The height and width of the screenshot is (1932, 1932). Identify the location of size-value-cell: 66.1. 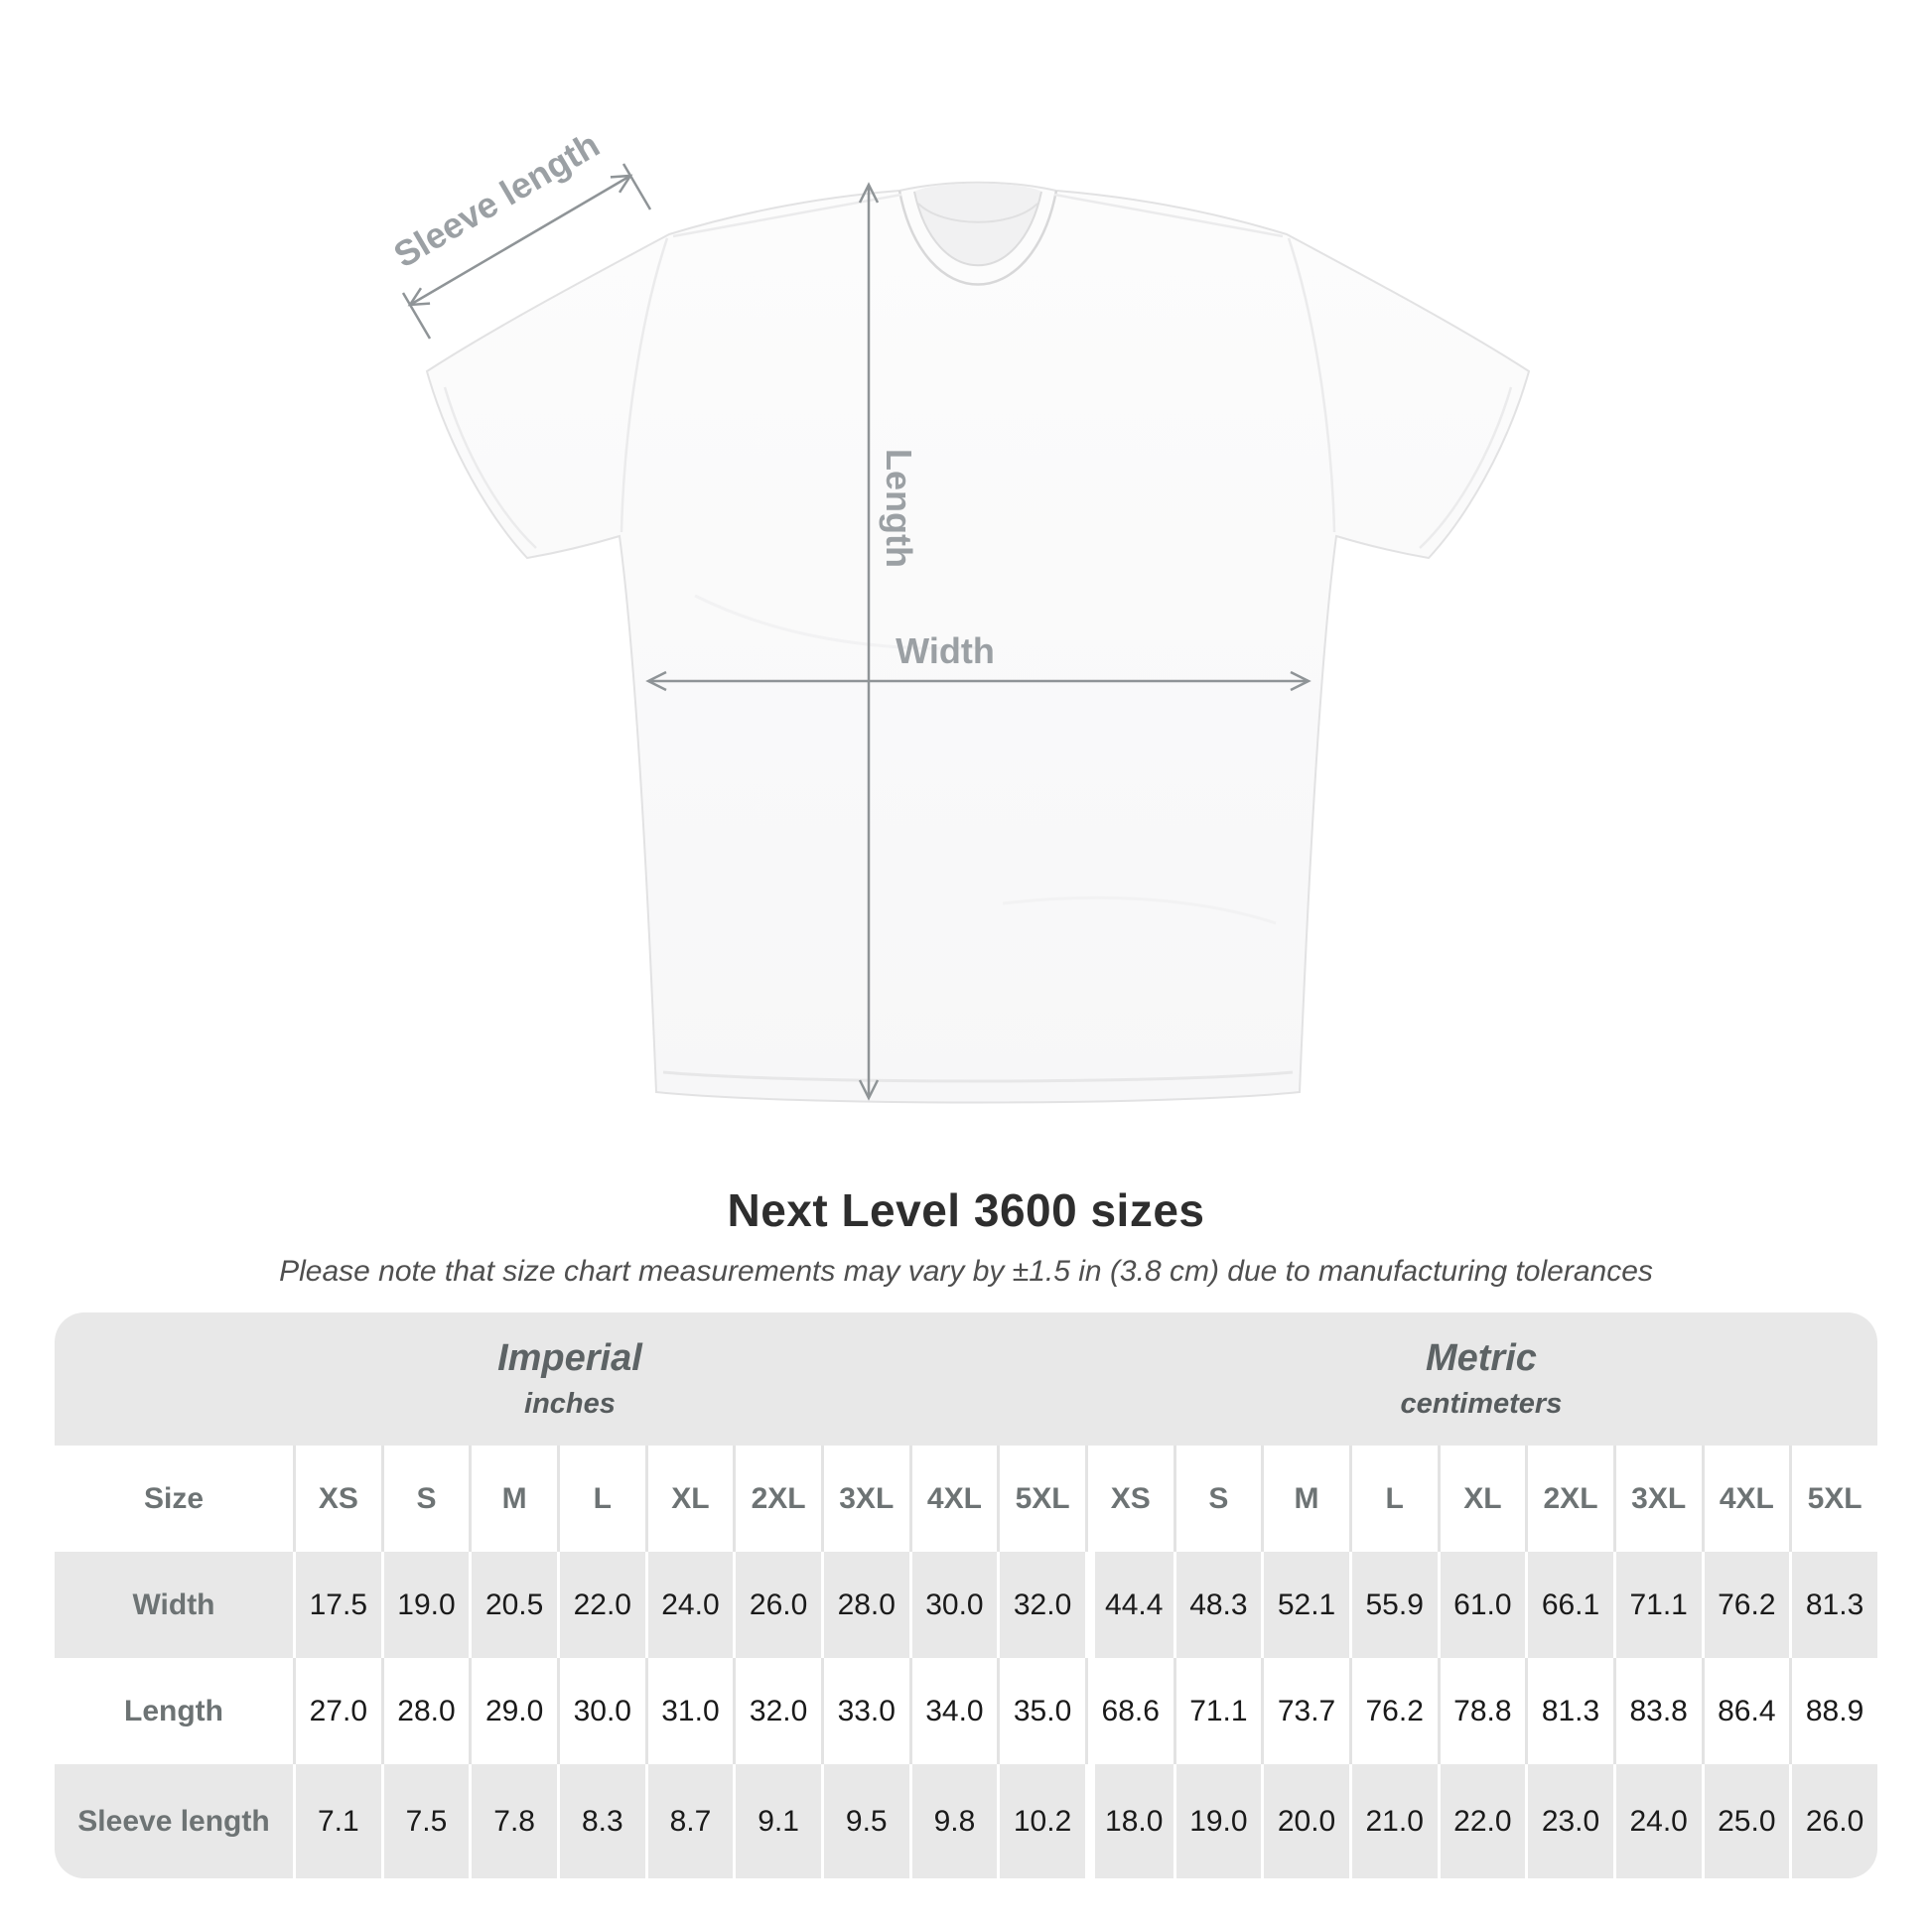
(1569, 1605).